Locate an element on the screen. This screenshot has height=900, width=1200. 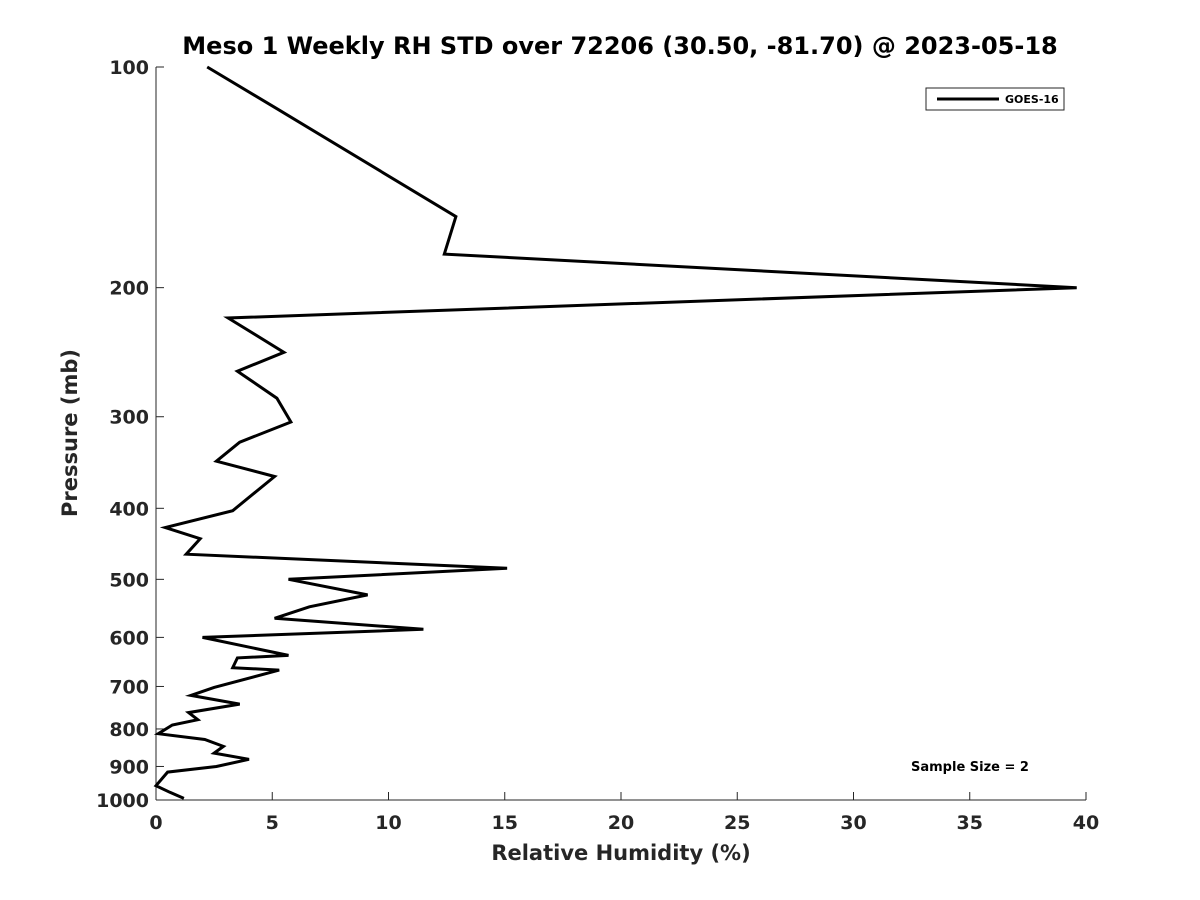
x-tick-label: 35 is located at coordinates (970, 823).